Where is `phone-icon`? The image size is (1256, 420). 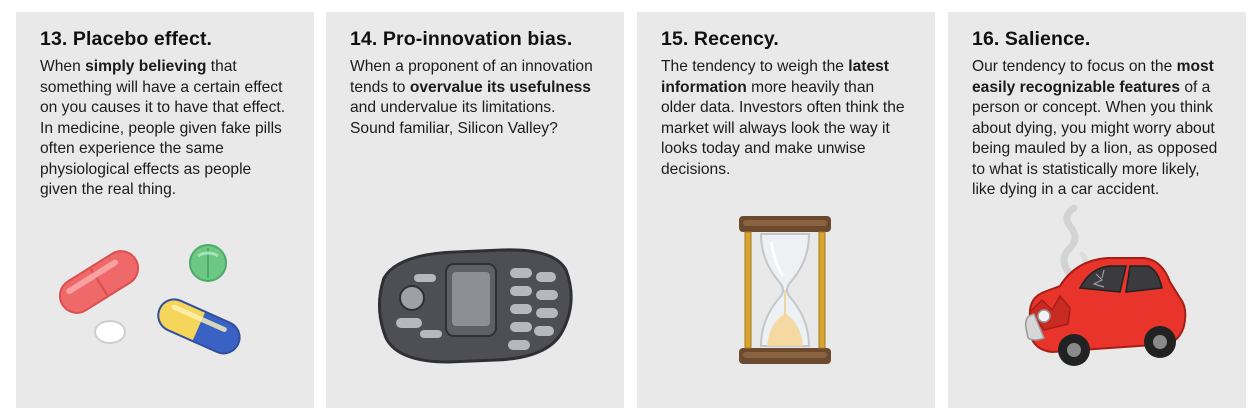
phone-icon is located at coordinates (475, 306).